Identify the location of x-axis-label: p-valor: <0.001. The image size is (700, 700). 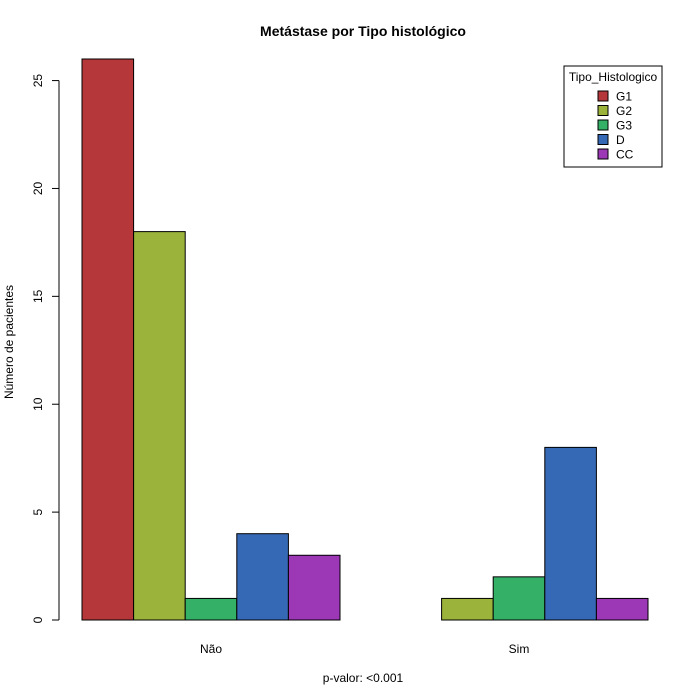
(363, 678).